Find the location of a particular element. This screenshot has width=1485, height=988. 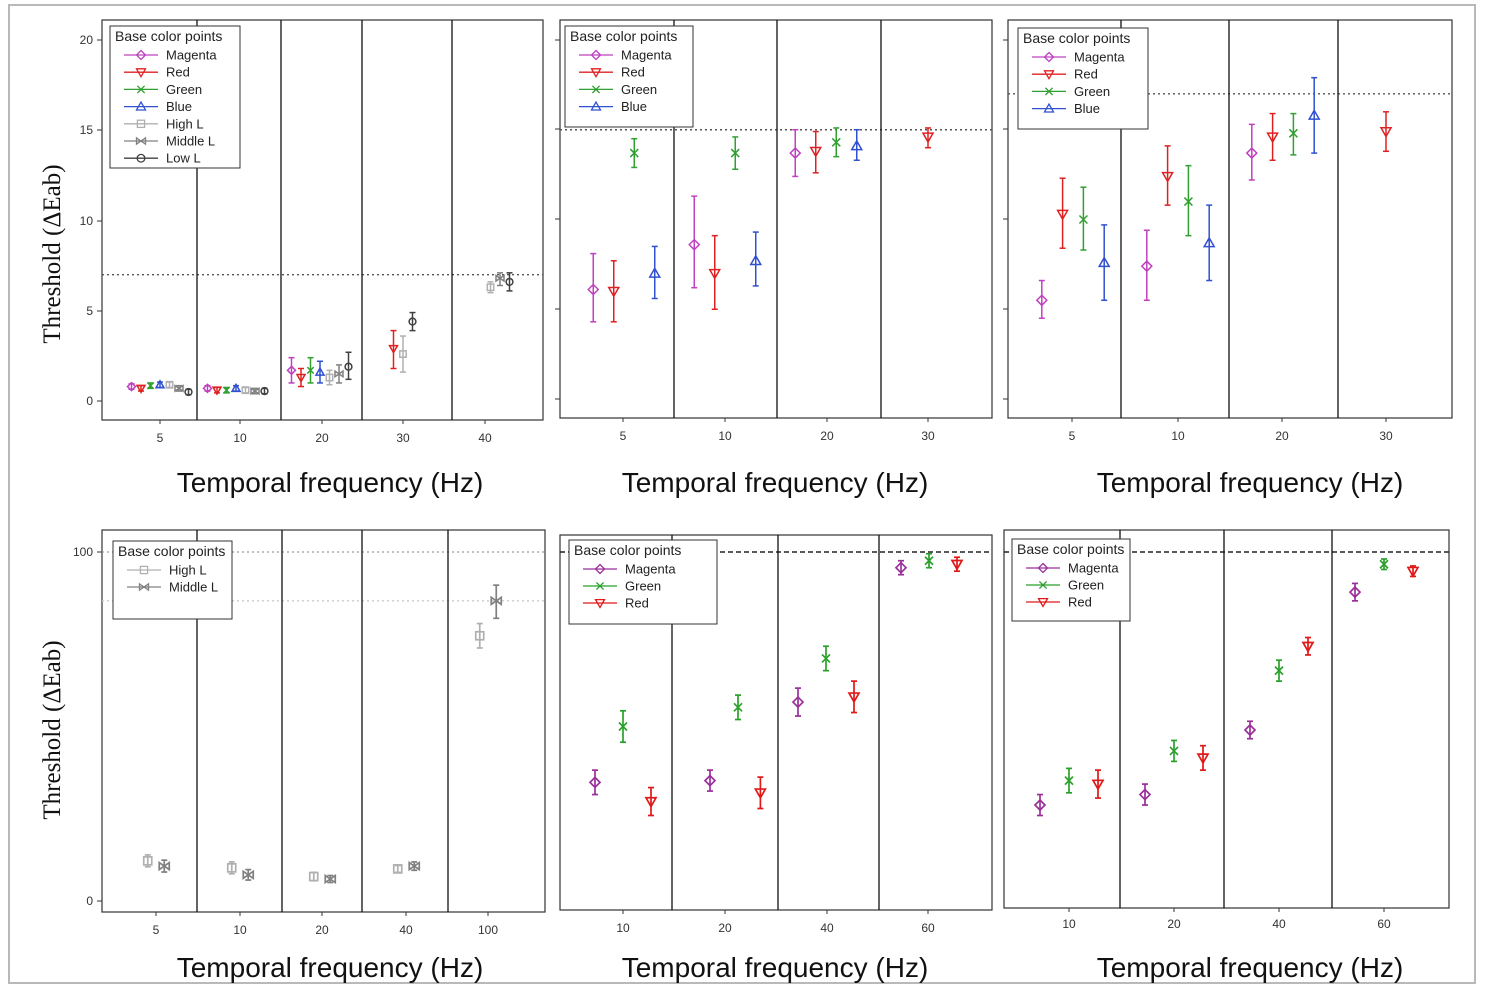

legend: Base color points High L Middle L is located at coordinates (172, 580).